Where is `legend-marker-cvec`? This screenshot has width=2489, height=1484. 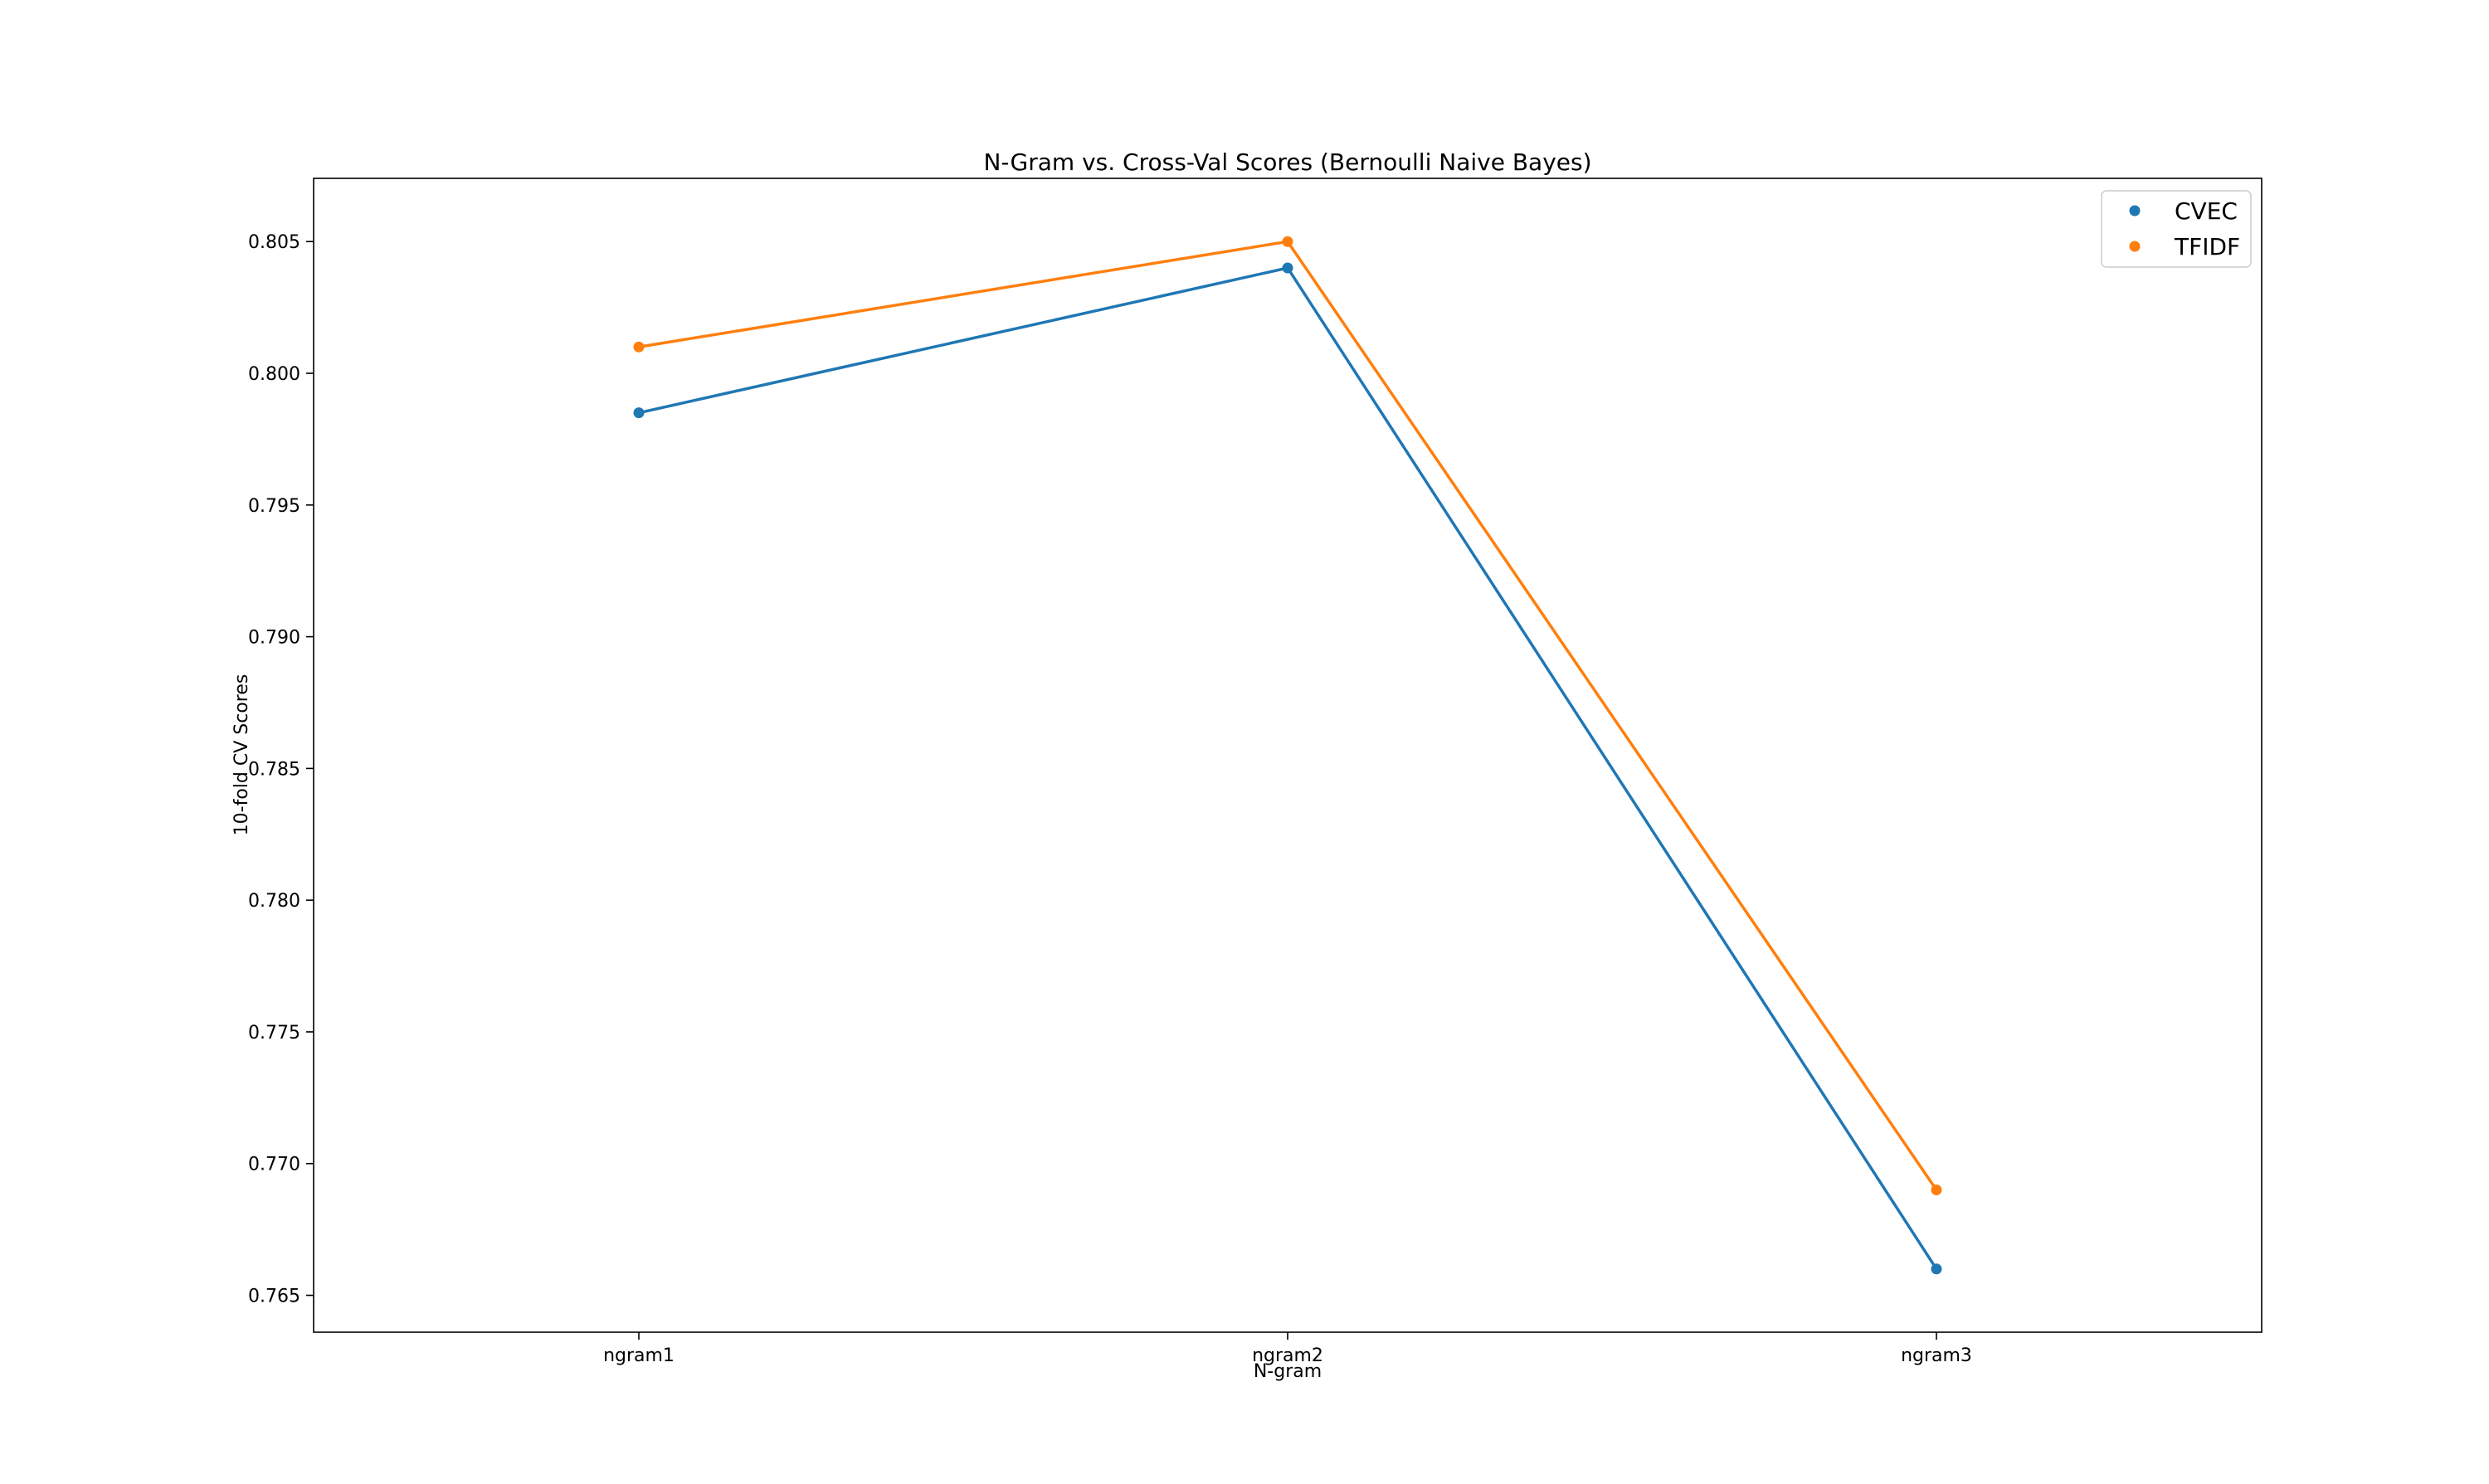
legend-marker-cvec is located at coordinates (2135, 211).